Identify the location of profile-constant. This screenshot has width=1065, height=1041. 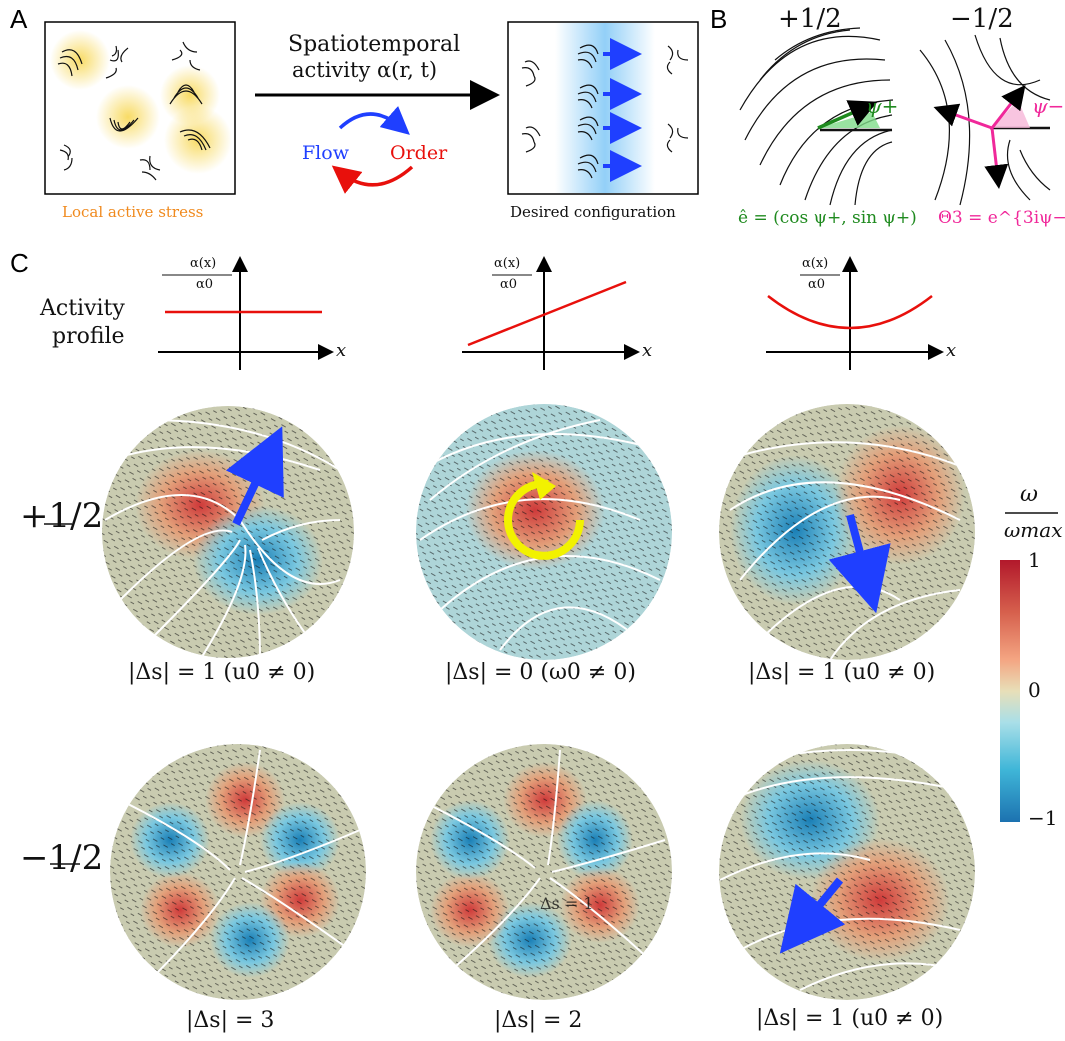
(246, 313).